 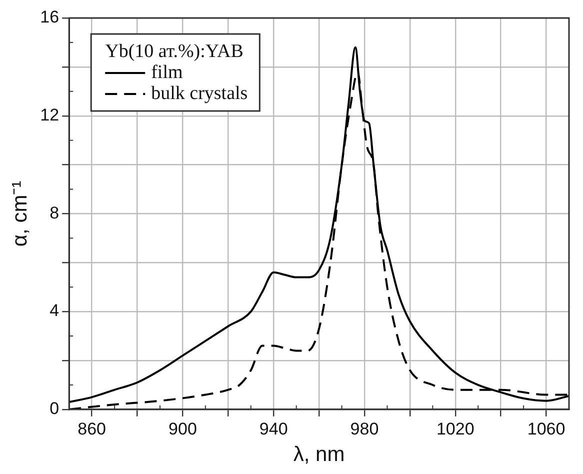 What do you see at coordinates (319, 454) in the screenshot?
I see `x-axis-title: λ, nm` at bounding box center [319, 454].